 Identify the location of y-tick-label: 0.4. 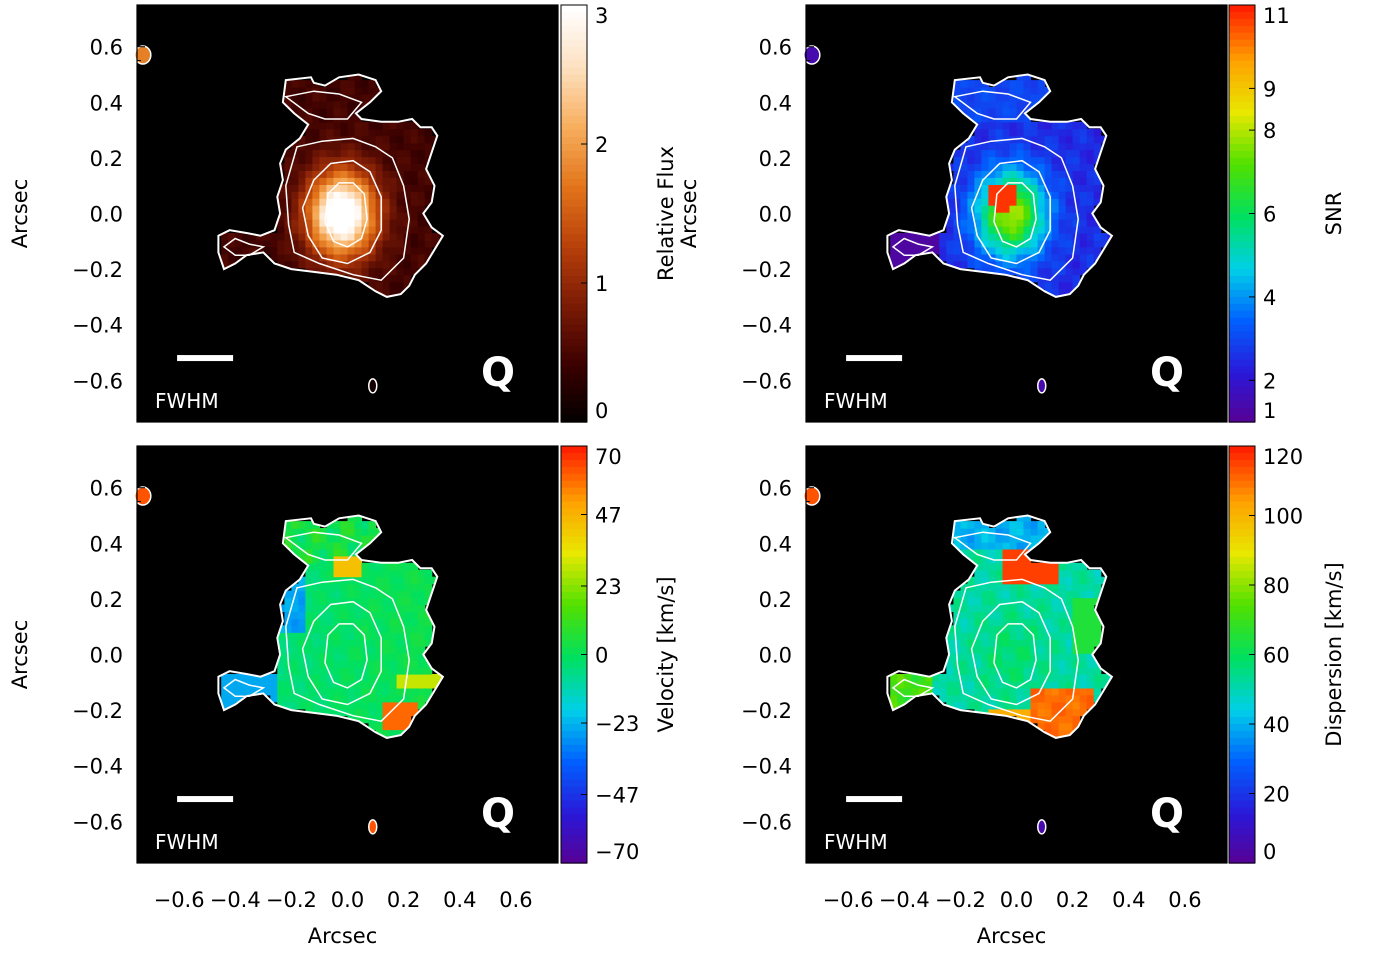
(106, 544).